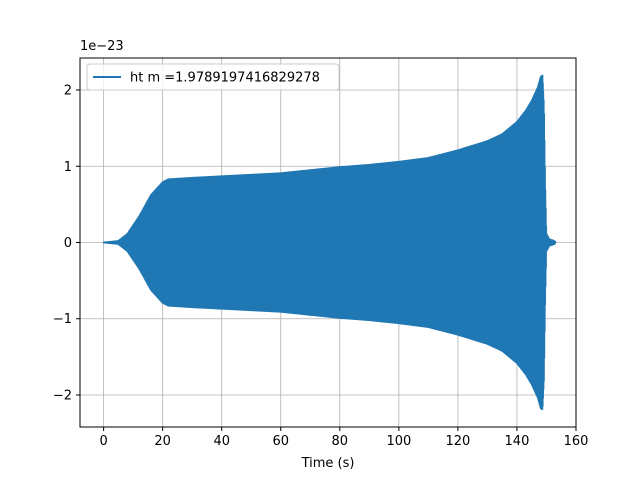  I want to click on y-tick-label: 2, so click(68, 91).